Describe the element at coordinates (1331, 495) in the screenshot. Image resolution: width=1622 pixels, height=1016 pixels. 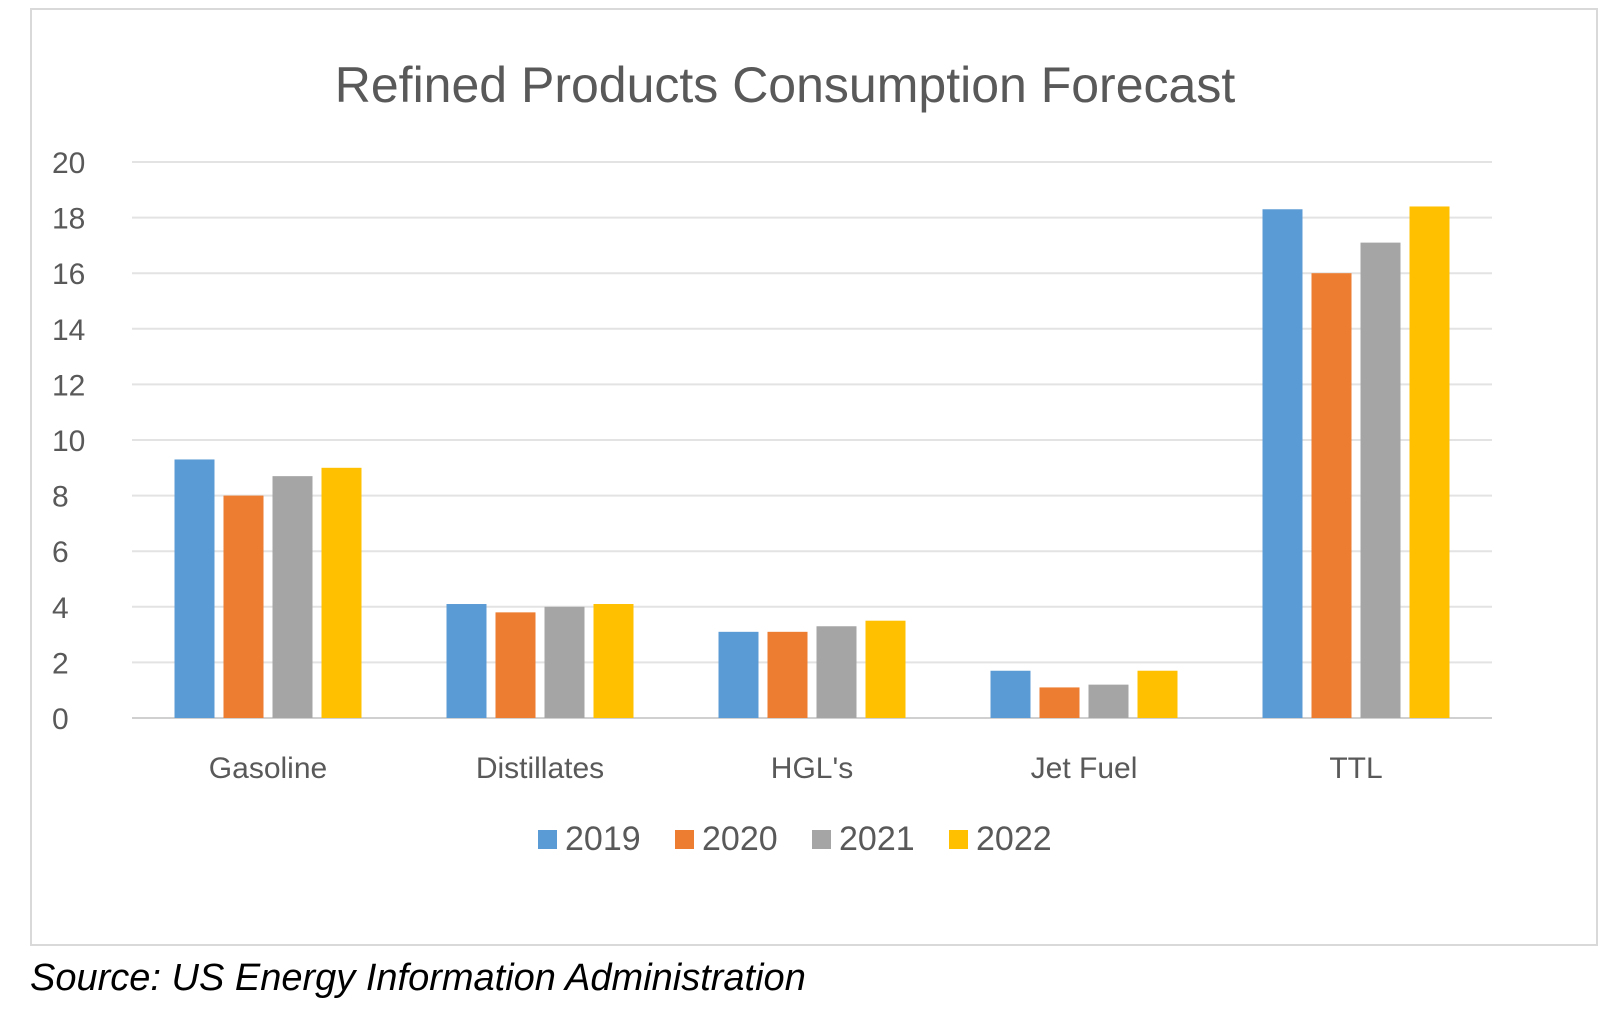
I see `bar-2020-ttl` at that location.